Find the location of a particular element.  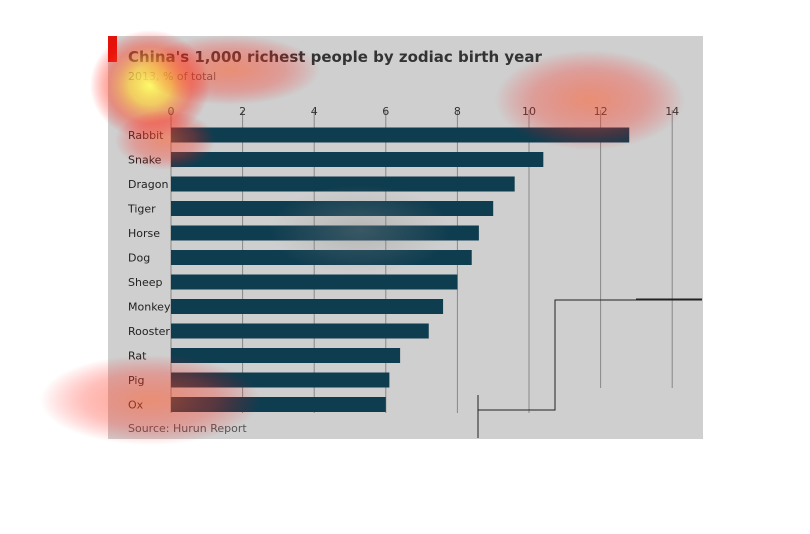

x-tick-label: 12 is located at coordinates (601, 111).